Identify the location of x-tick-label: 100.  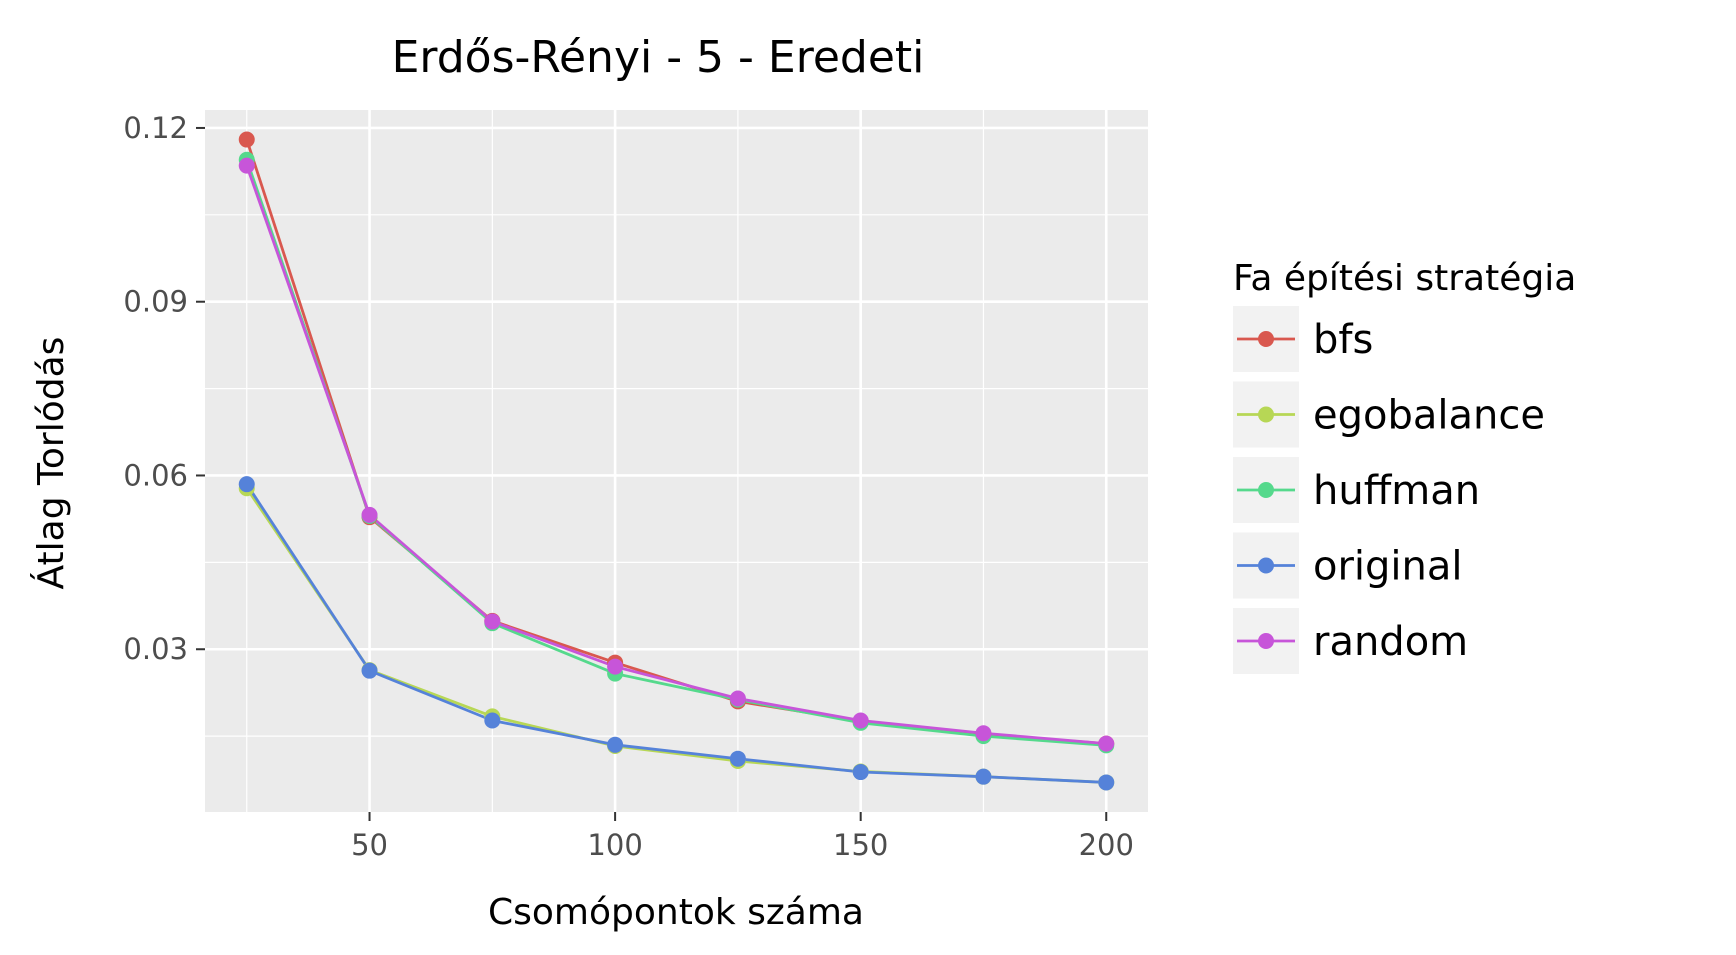
(614, 845).